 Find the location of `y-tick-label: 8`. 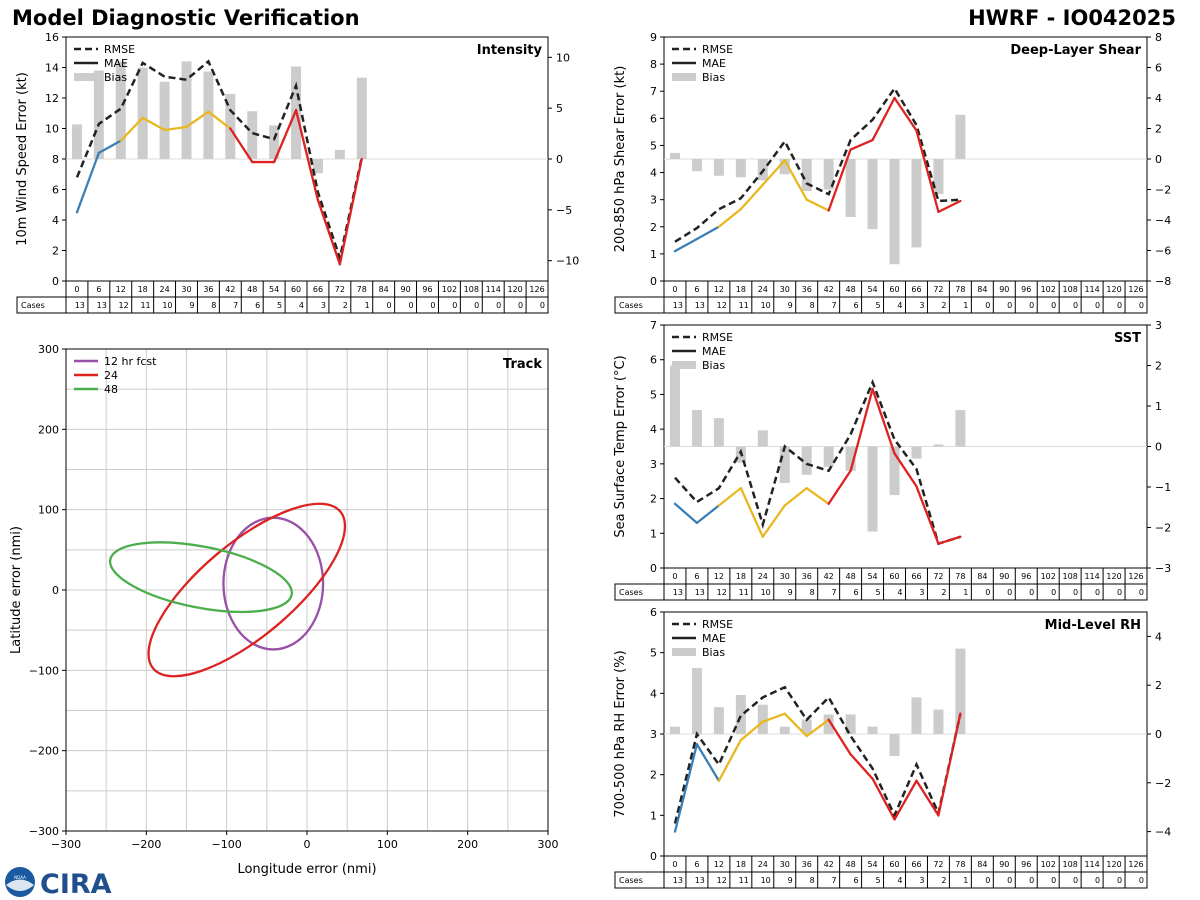

y-tick-label: 8 is located at coordinates (653, 64).